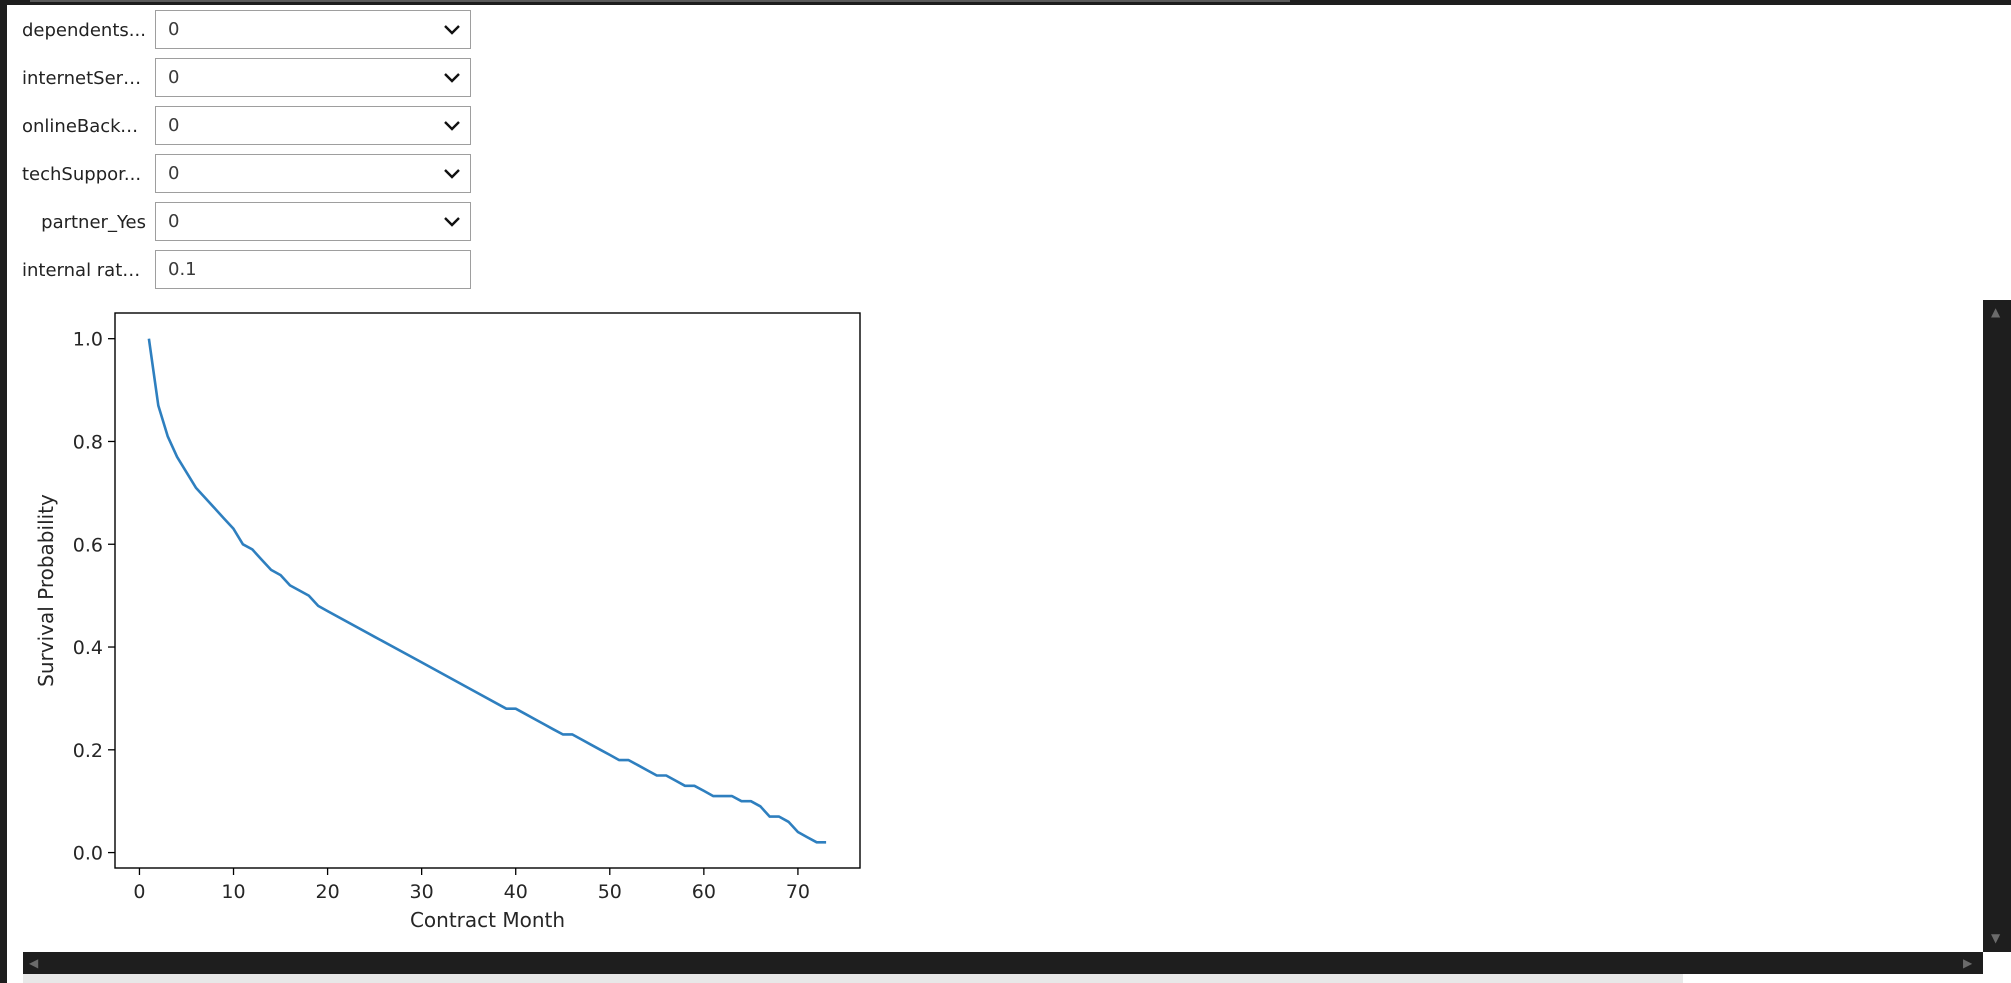  Describe the element at coordinates (174, 221) in the screenshot. I see `partner-yes-value: 0` at that location.